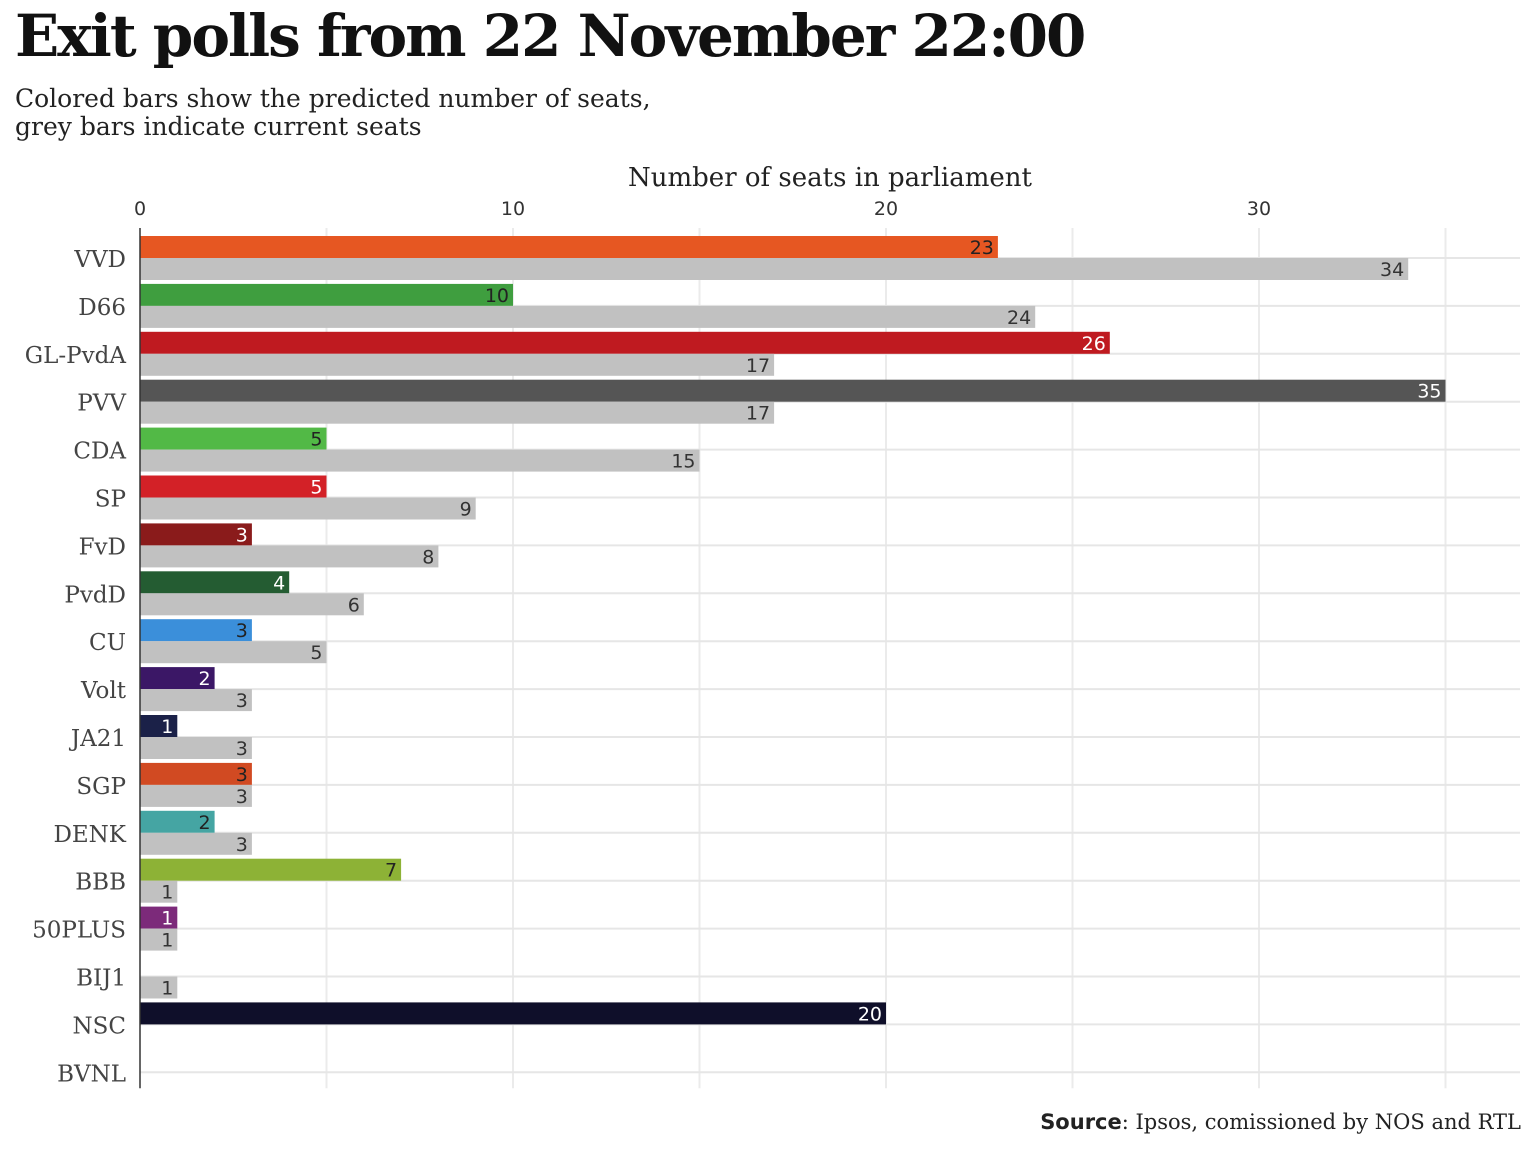  I want to click on data-label-predicted: 35, so click(1429, 392).